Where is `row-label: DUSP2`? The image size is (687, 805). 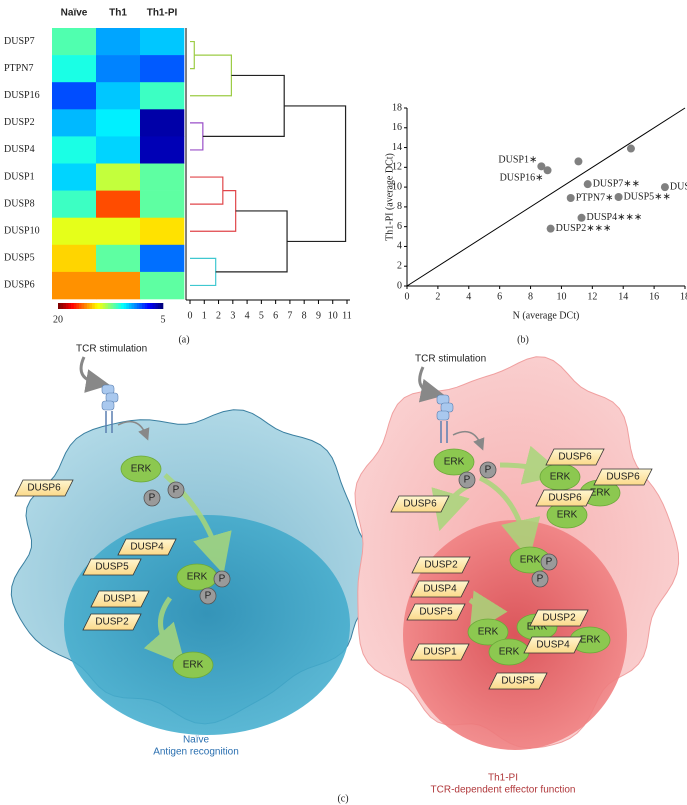 row-label: DUSP2 is located at coordinates (19, 122).